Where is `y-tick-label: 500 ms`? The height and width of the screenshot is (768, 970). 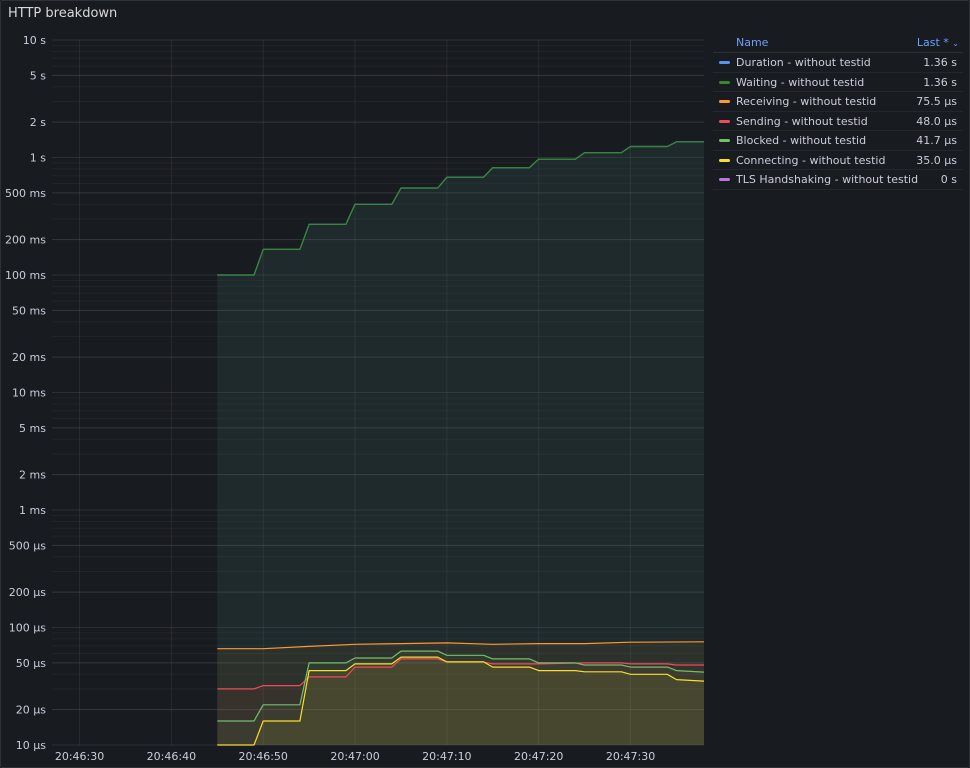 y-tick-label: 500 ms is located at coordinates (25, 193).